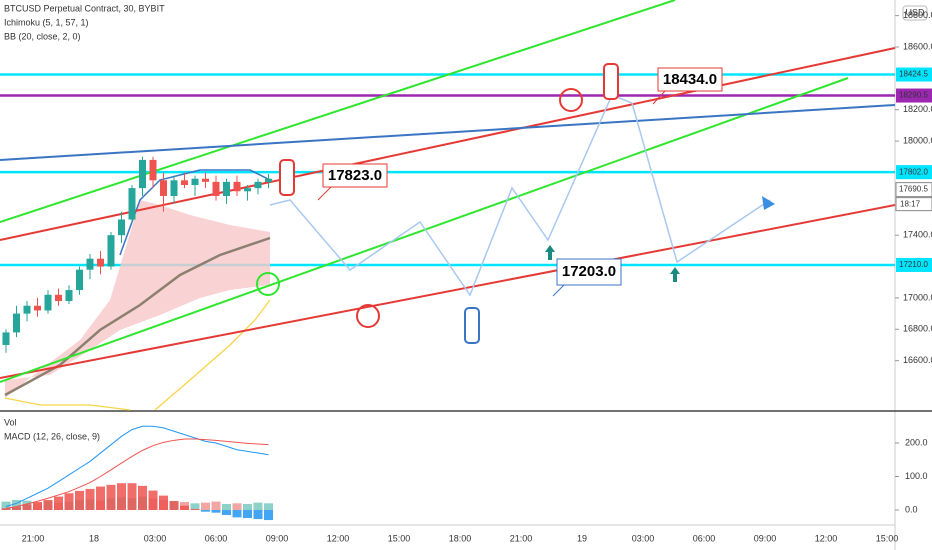 This screenshot has width=932, height=550. I want to click on x-tick-label: 12:00, so click(338, 538).